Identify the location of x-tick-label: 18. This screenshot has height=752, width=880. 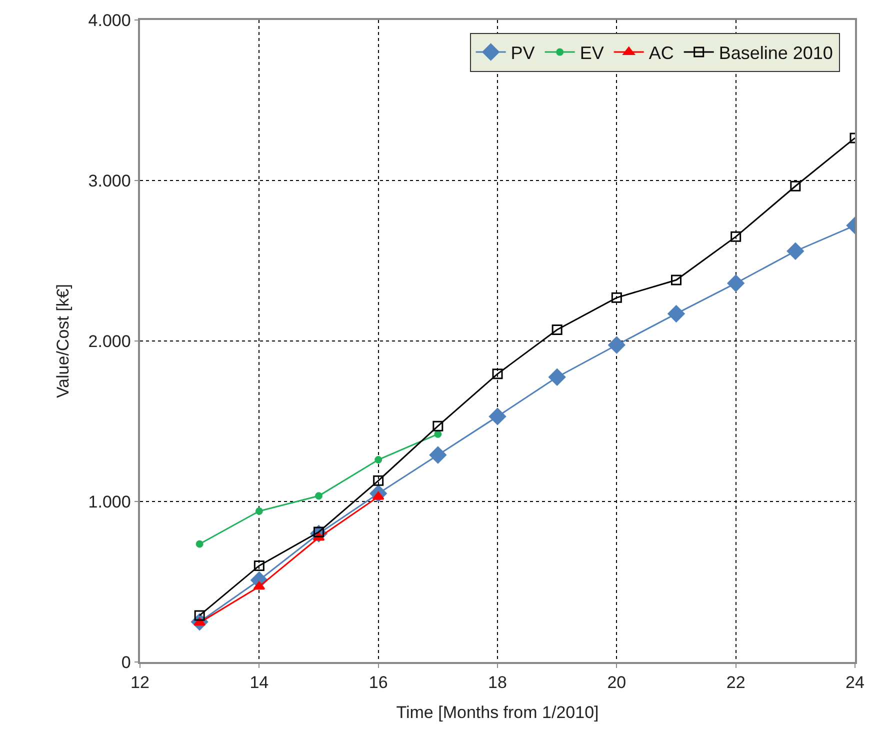
(497, 682).